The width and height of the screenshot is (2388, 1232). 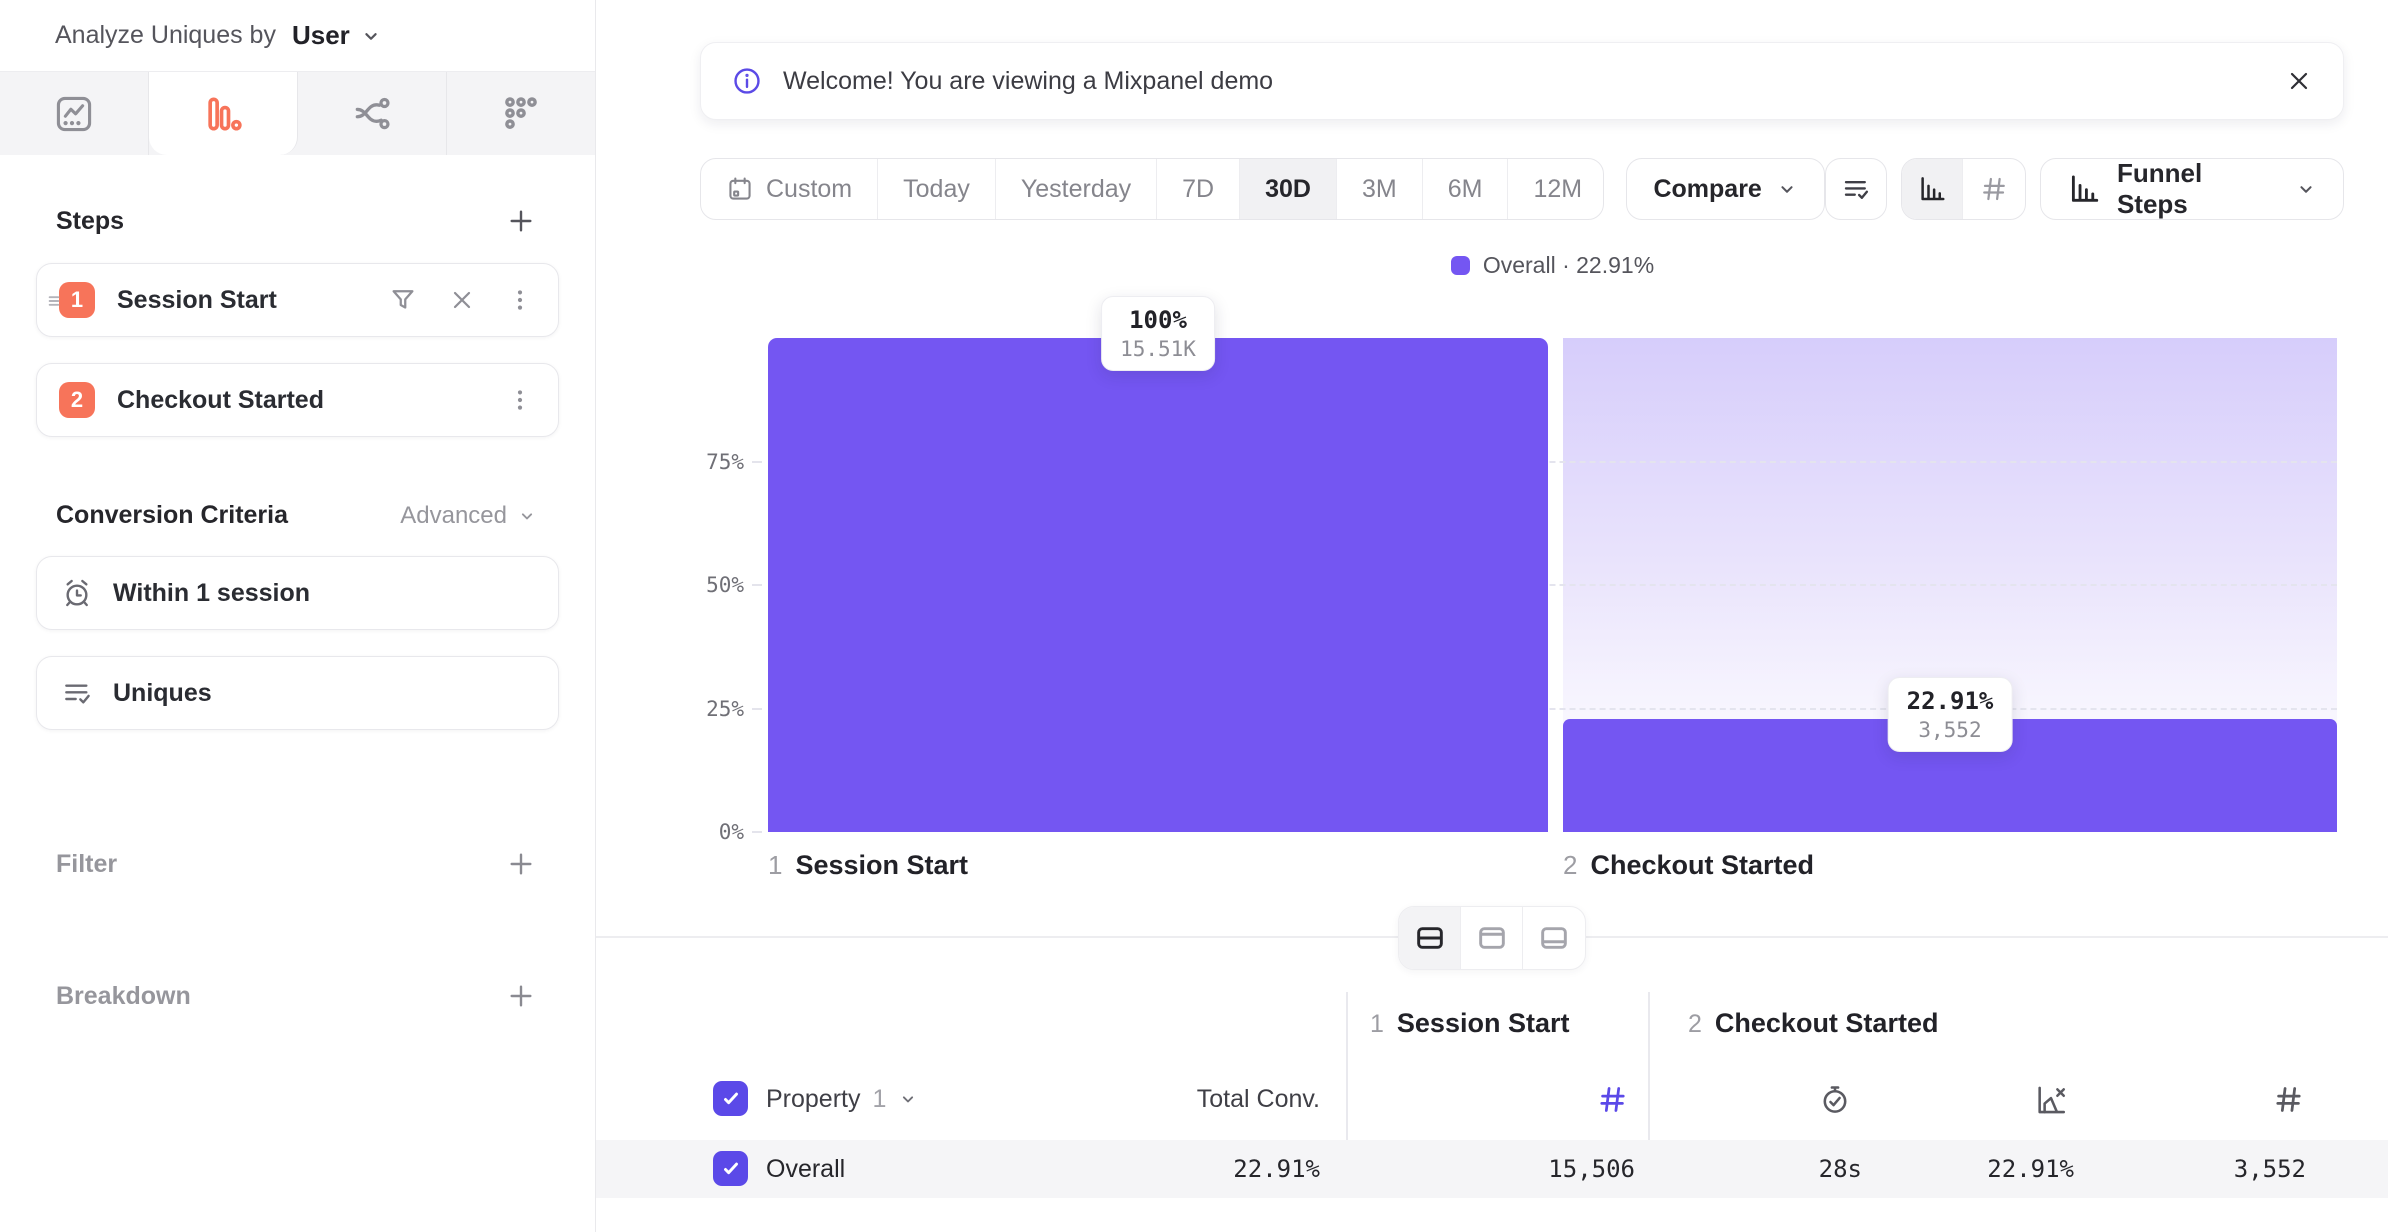 What do you see at coordinates (842, 1099) in the screenshot?
I see `property-column-dropdown: Property 1` at bounding box center [842, 1099].